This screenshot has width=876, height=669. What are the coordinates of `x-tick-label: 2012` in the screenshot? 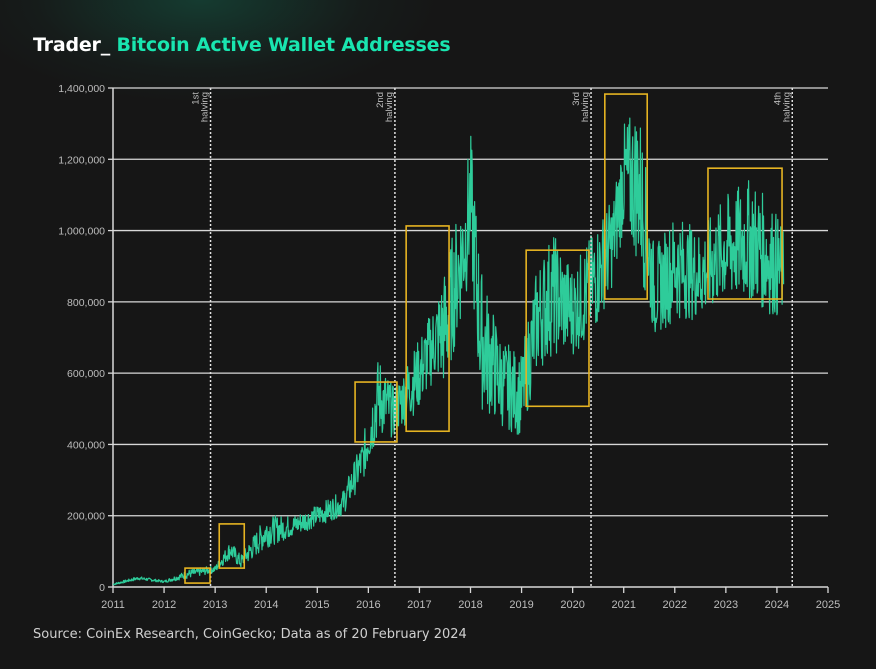 It's located at (164, 605).